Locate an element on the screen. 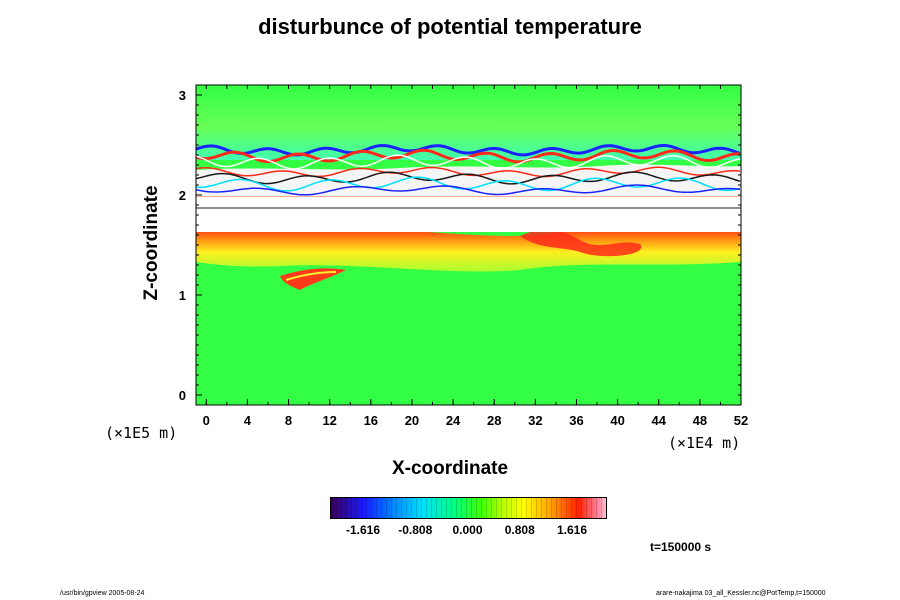  x-tick-label: 40 is located at coordinates (617, 420).